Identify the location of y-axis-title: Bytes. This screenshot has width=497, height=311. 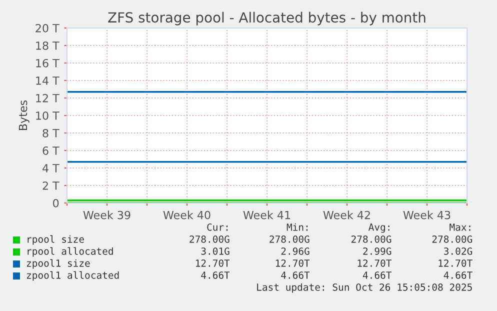
(24, 115).